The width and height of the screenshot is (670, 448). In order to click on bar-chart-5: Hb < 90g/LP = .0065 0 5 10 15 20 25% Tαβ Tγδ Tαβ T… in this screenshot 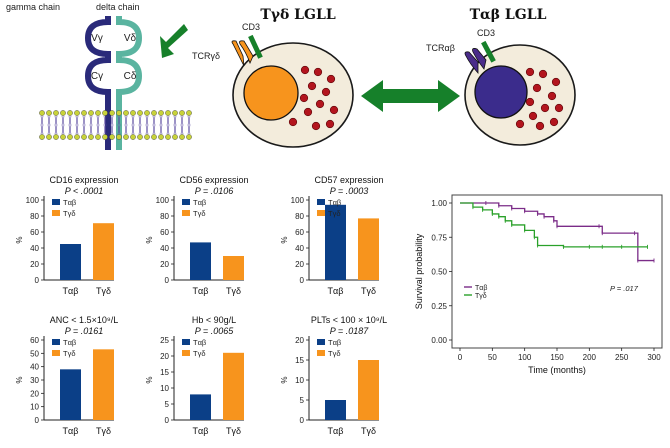, I will do `click(194, 375)`.